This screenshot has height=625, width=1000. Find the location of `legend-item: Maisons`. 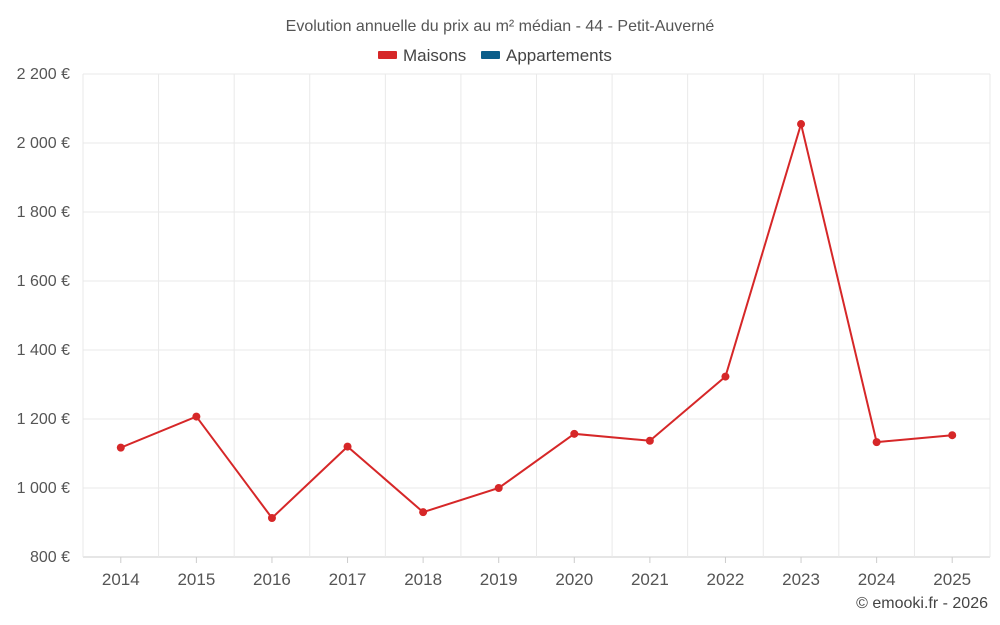

legend-item: Maisons is located at coordinates (422, 55).